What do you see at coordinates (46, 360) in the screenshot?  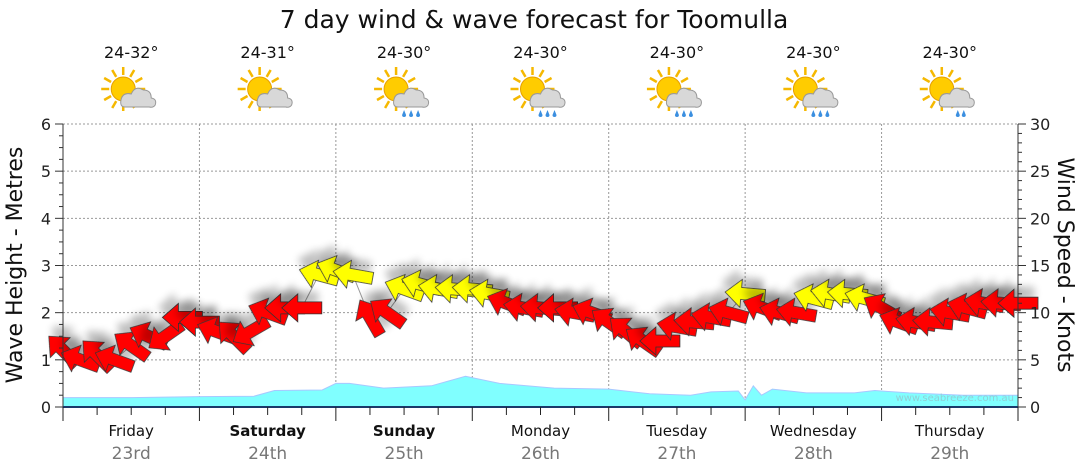 I see `left-tick-label: 1` at bounding box center [46, 360].